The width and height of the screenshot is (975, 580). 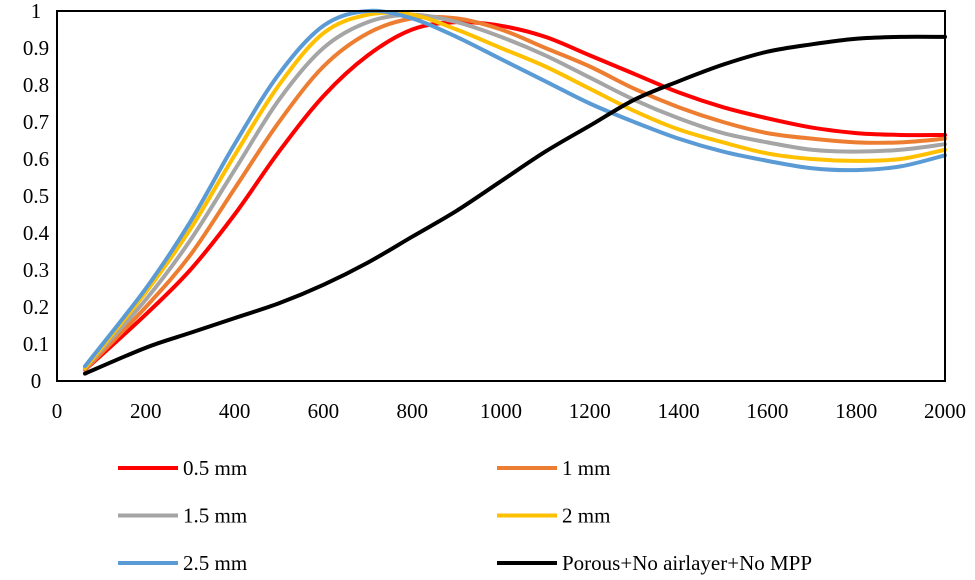 I want to click on x-tick-label: 0, so click(x=57, y=411).